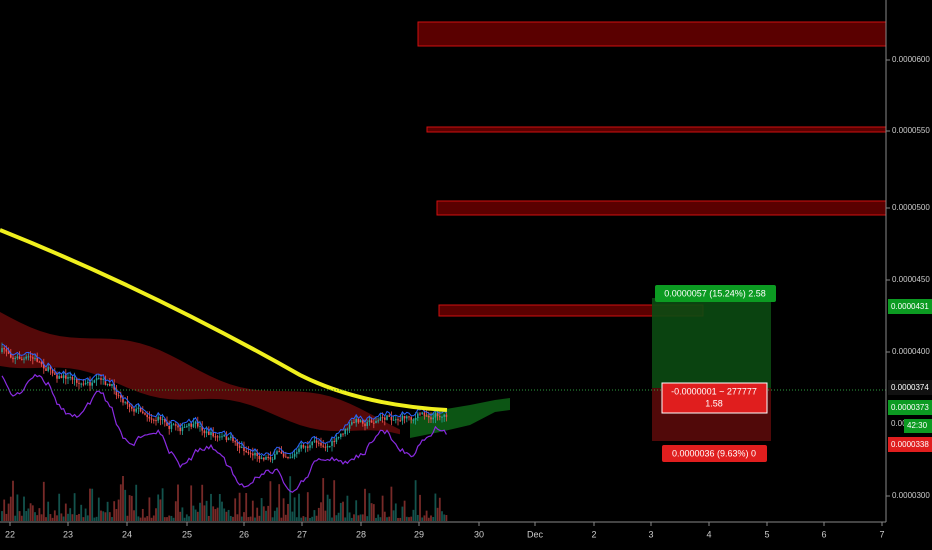 The height and width of the screenshot is (550, 932). What do you see at coordinates (714, 453) in the screenshot?
I see `loss-label: 0.0000036 (9.63%) 0` at bounding box center [714, 453].